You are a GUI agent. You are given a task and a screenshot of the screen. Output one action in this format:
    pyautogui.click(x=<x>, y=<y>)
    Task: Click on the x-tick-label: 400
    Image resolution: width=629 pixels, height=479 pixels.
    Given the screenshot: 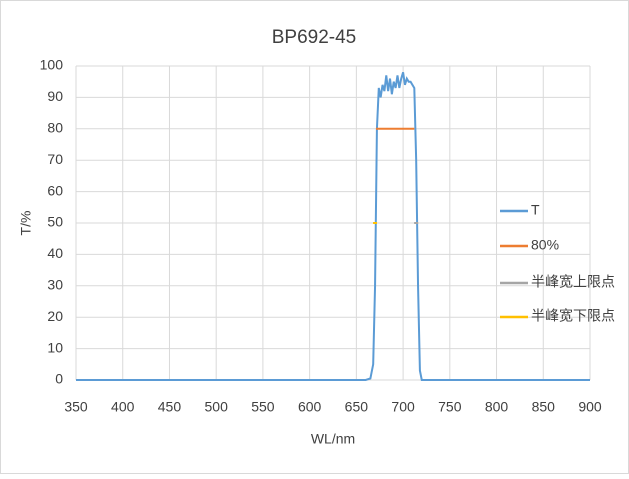 What is the action you would take?
    pyautogui.click(x=123, y=407)
    